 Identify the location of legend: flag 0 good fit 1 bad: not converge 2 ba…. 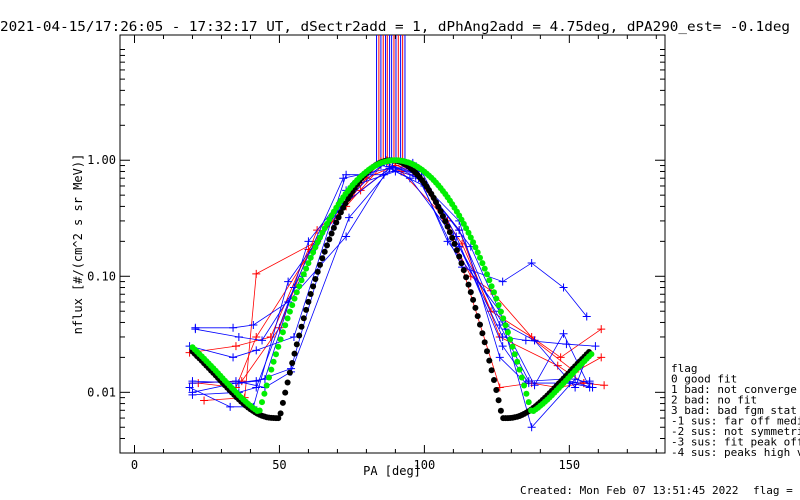
(735, 410).